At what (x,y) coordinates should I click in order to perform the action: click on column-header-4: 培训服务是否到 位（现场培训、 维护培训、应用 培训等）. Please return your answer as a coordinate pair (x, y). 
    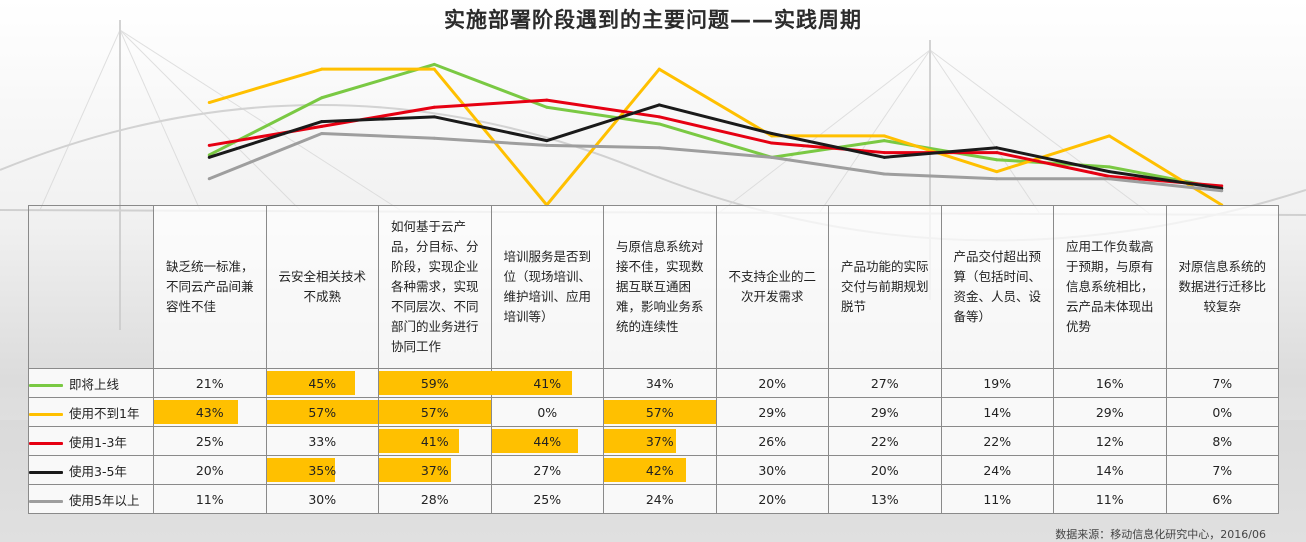
    Looking at the image, I should click on (547, 287).